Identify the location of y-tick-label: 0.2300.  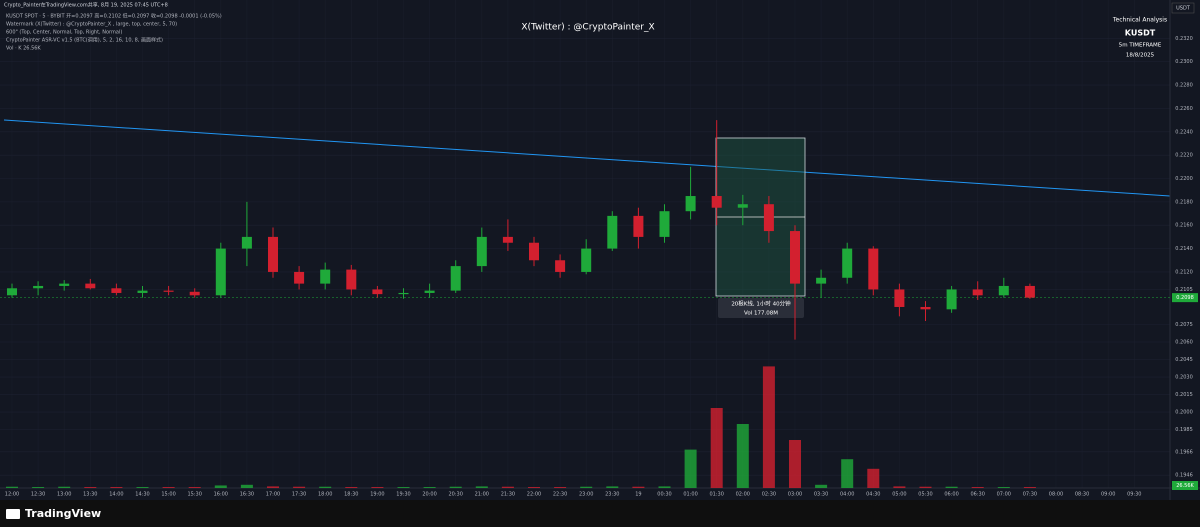
(1184, 62).